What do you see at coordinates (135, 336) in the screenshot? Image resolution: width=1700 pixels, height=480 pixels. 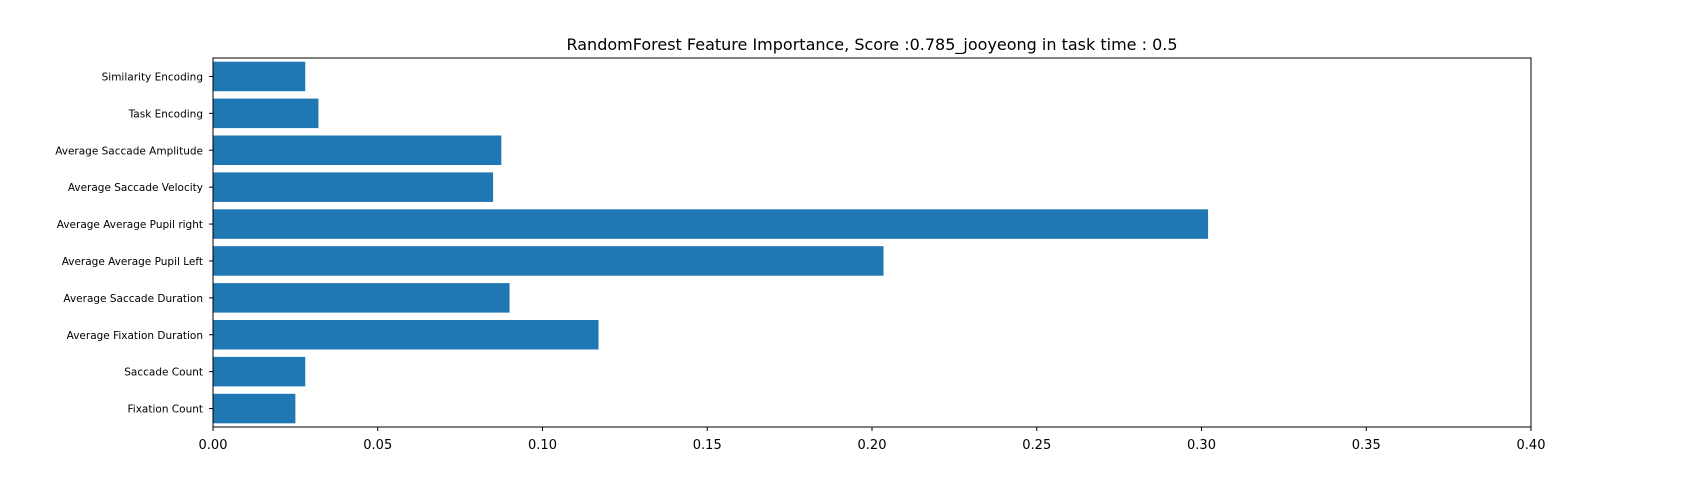 I see `y-tick-label: Average Fixation Duration` at bounding box center [135, 336].